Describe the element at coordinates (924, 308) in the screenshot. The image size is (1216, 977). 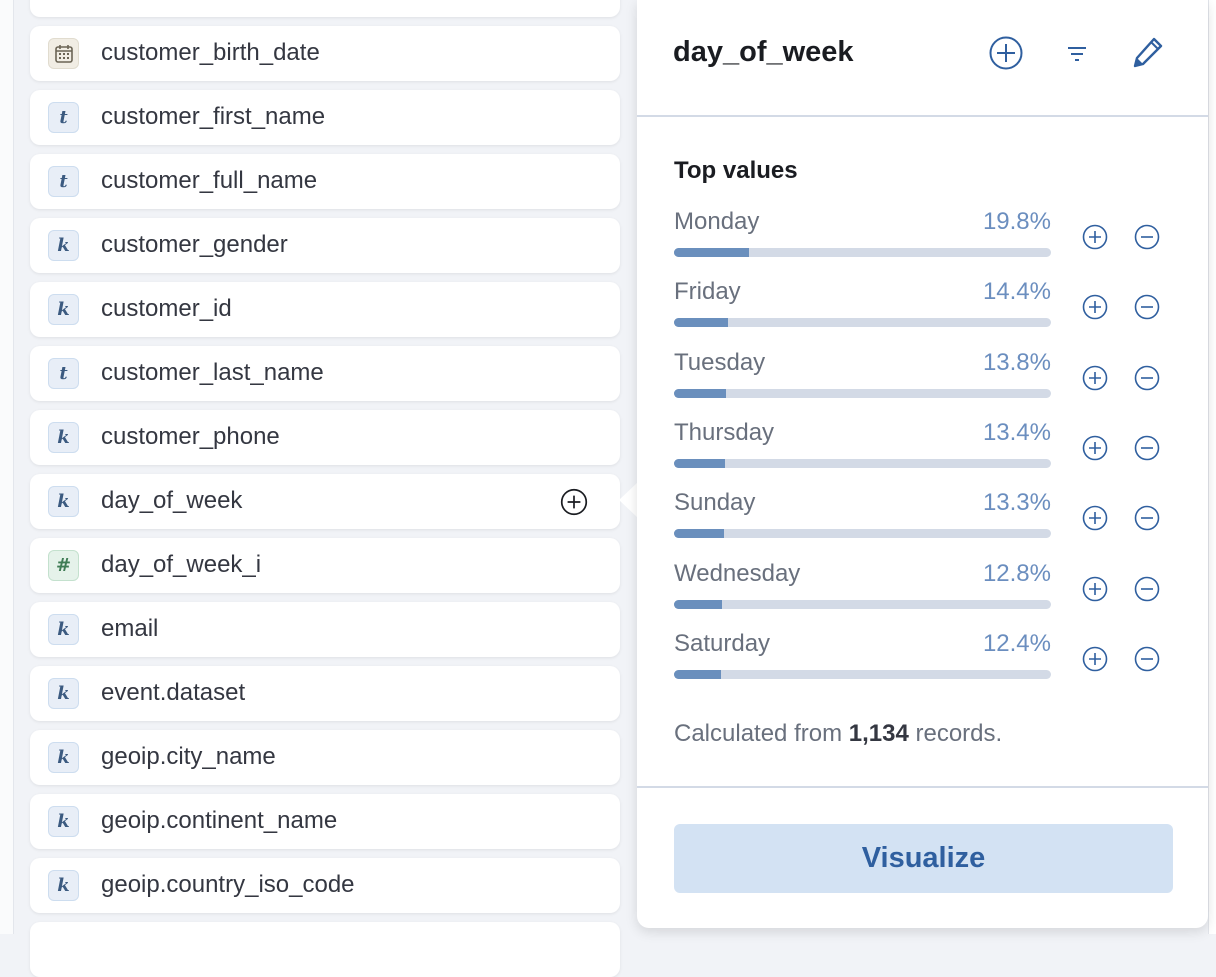
I see `top-value-row: Friday 14.4%` at that location.